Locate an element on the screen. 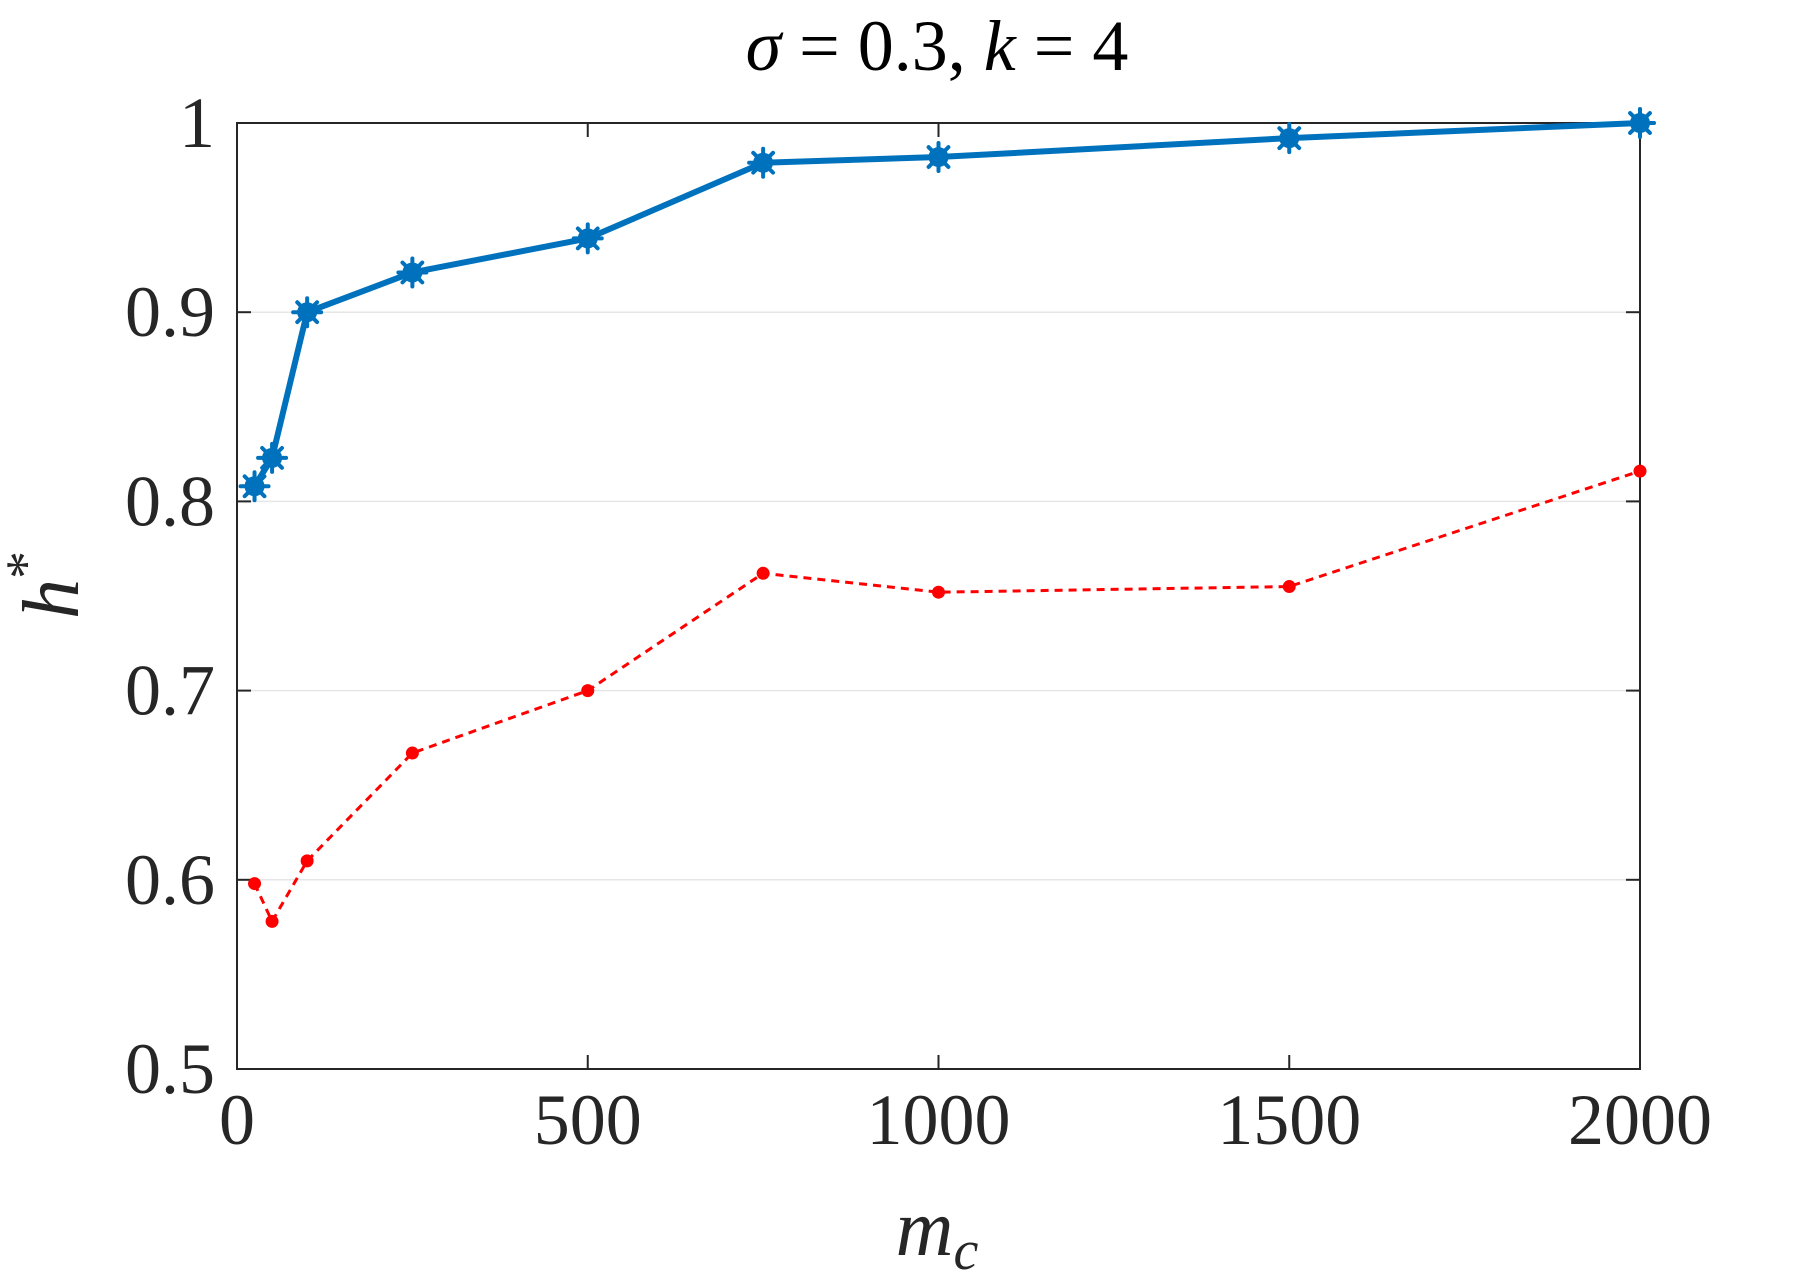 The width and height of the screenshot is (1800, 1270). y-tick-label: 0.8 is located at coordinates (170, 501).